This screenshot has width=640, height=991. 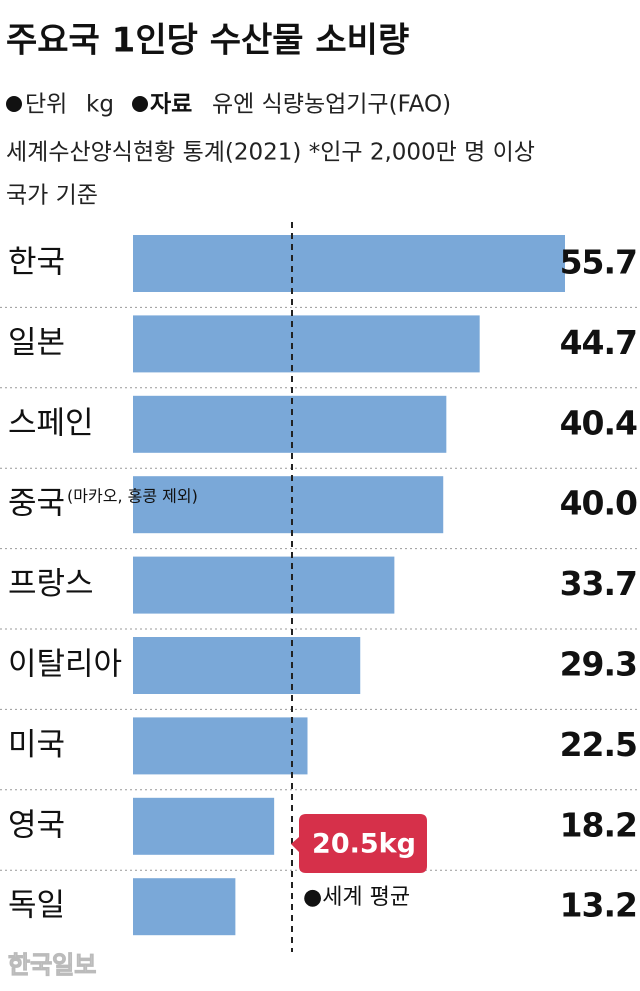 What do you see at coordinates (36, 825) in the screenshot?
I see `category-label: 영국` at bounding box center [36, 825].